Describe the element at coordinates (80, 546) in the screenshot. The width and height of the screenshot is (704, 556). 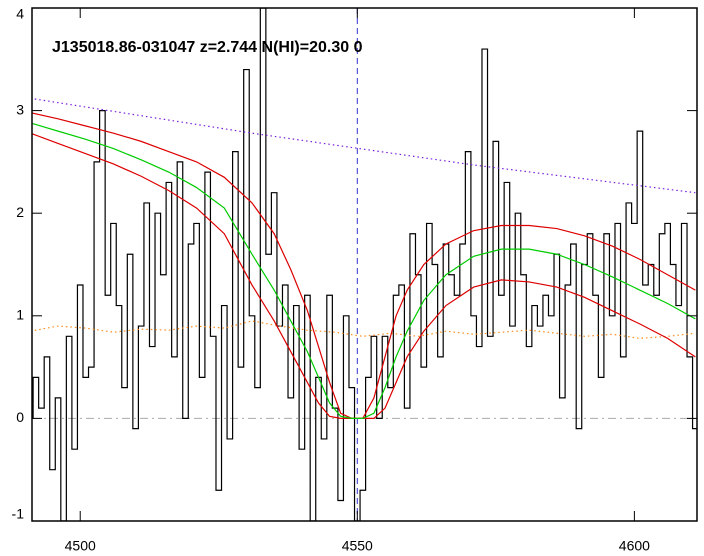
I see `x-tick-label: 4500` at that location.